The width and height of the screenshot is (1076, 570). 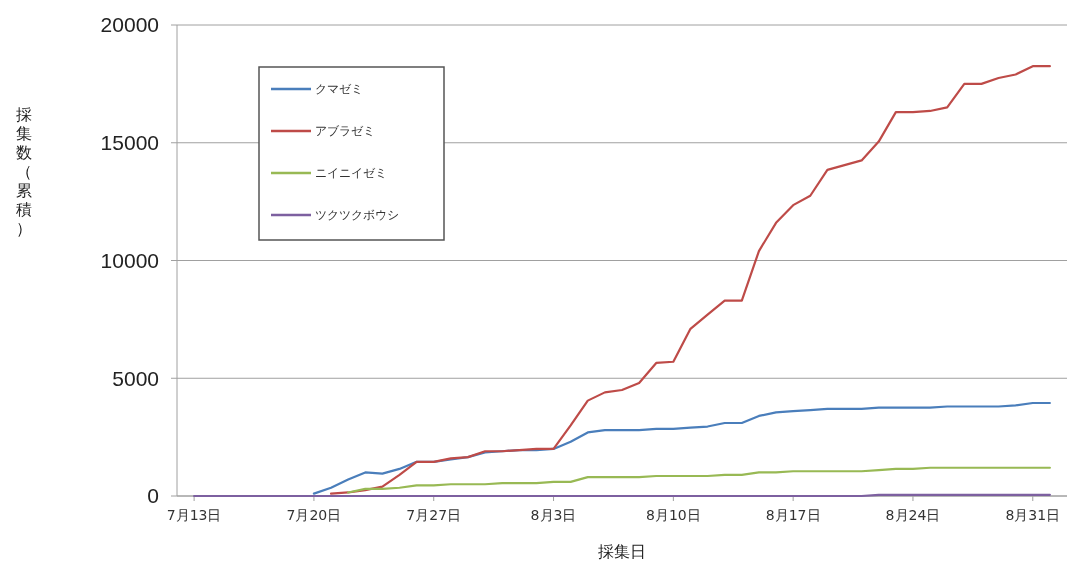 What do you see at coordinates (1033, 515) in the screenshot?
I see `x-tick-label: 8月31日` at bounding box center [1033, 515].